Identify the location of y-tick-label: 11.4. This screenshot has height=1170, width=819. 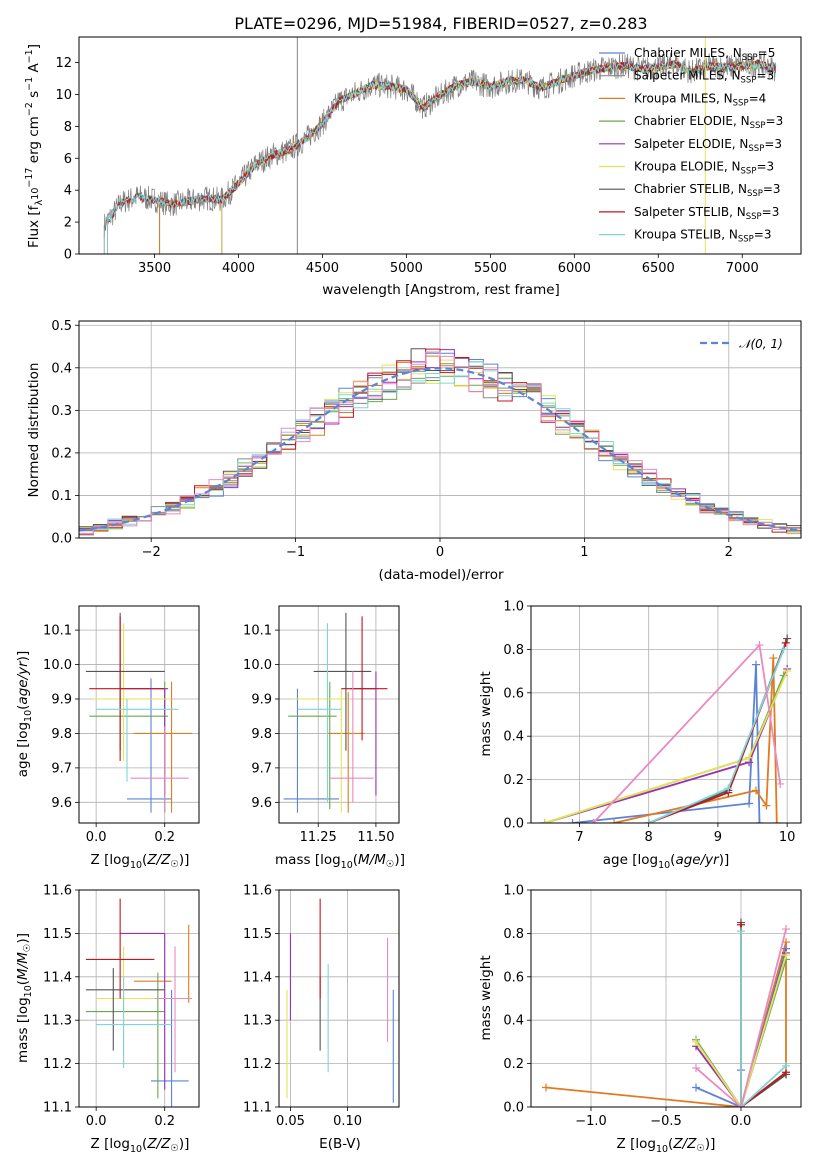
(257, 977).